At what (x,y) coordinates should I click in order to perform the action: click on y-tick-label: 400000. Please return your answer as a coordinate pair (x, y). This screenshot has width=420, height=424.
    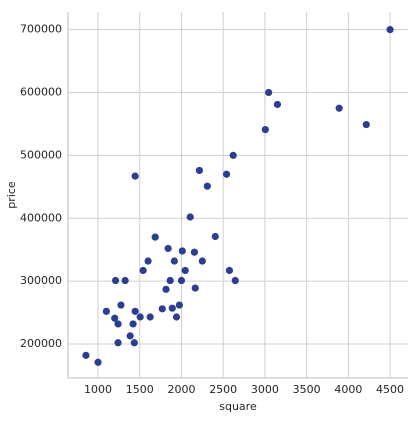
    Looking at the image, I should click on (41, 217).